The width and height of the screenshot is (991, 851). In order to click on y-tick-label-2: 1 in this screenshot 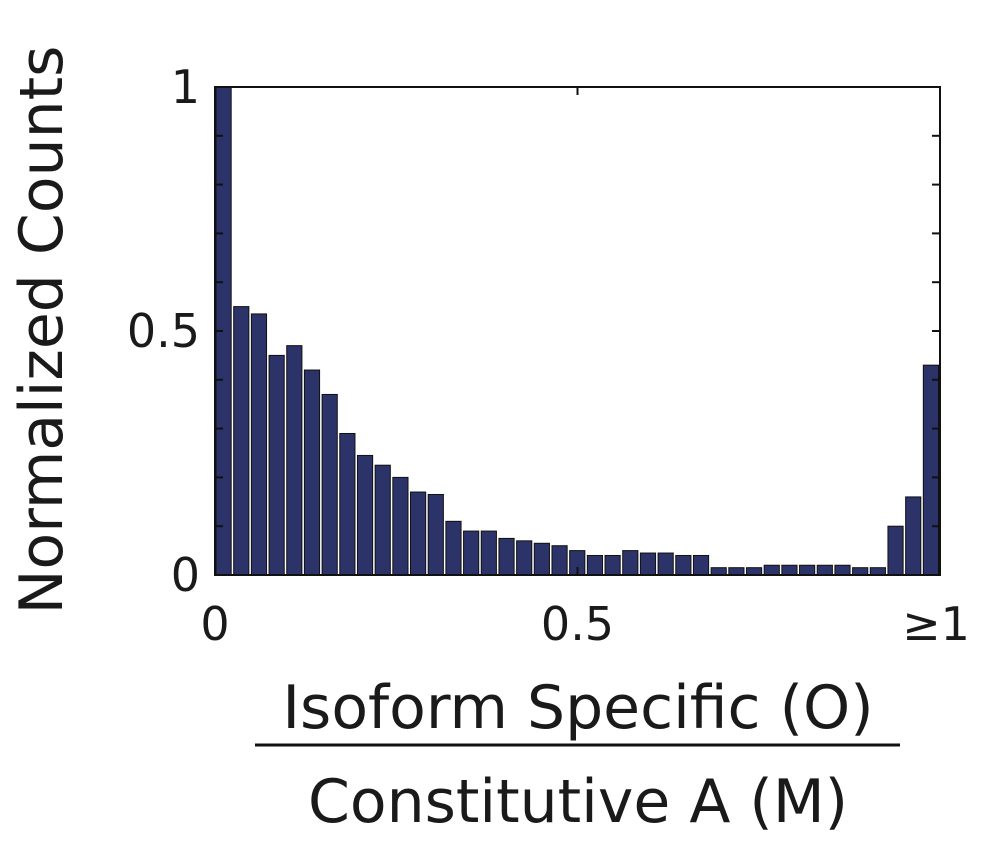, I will do `click(185, 87)`.